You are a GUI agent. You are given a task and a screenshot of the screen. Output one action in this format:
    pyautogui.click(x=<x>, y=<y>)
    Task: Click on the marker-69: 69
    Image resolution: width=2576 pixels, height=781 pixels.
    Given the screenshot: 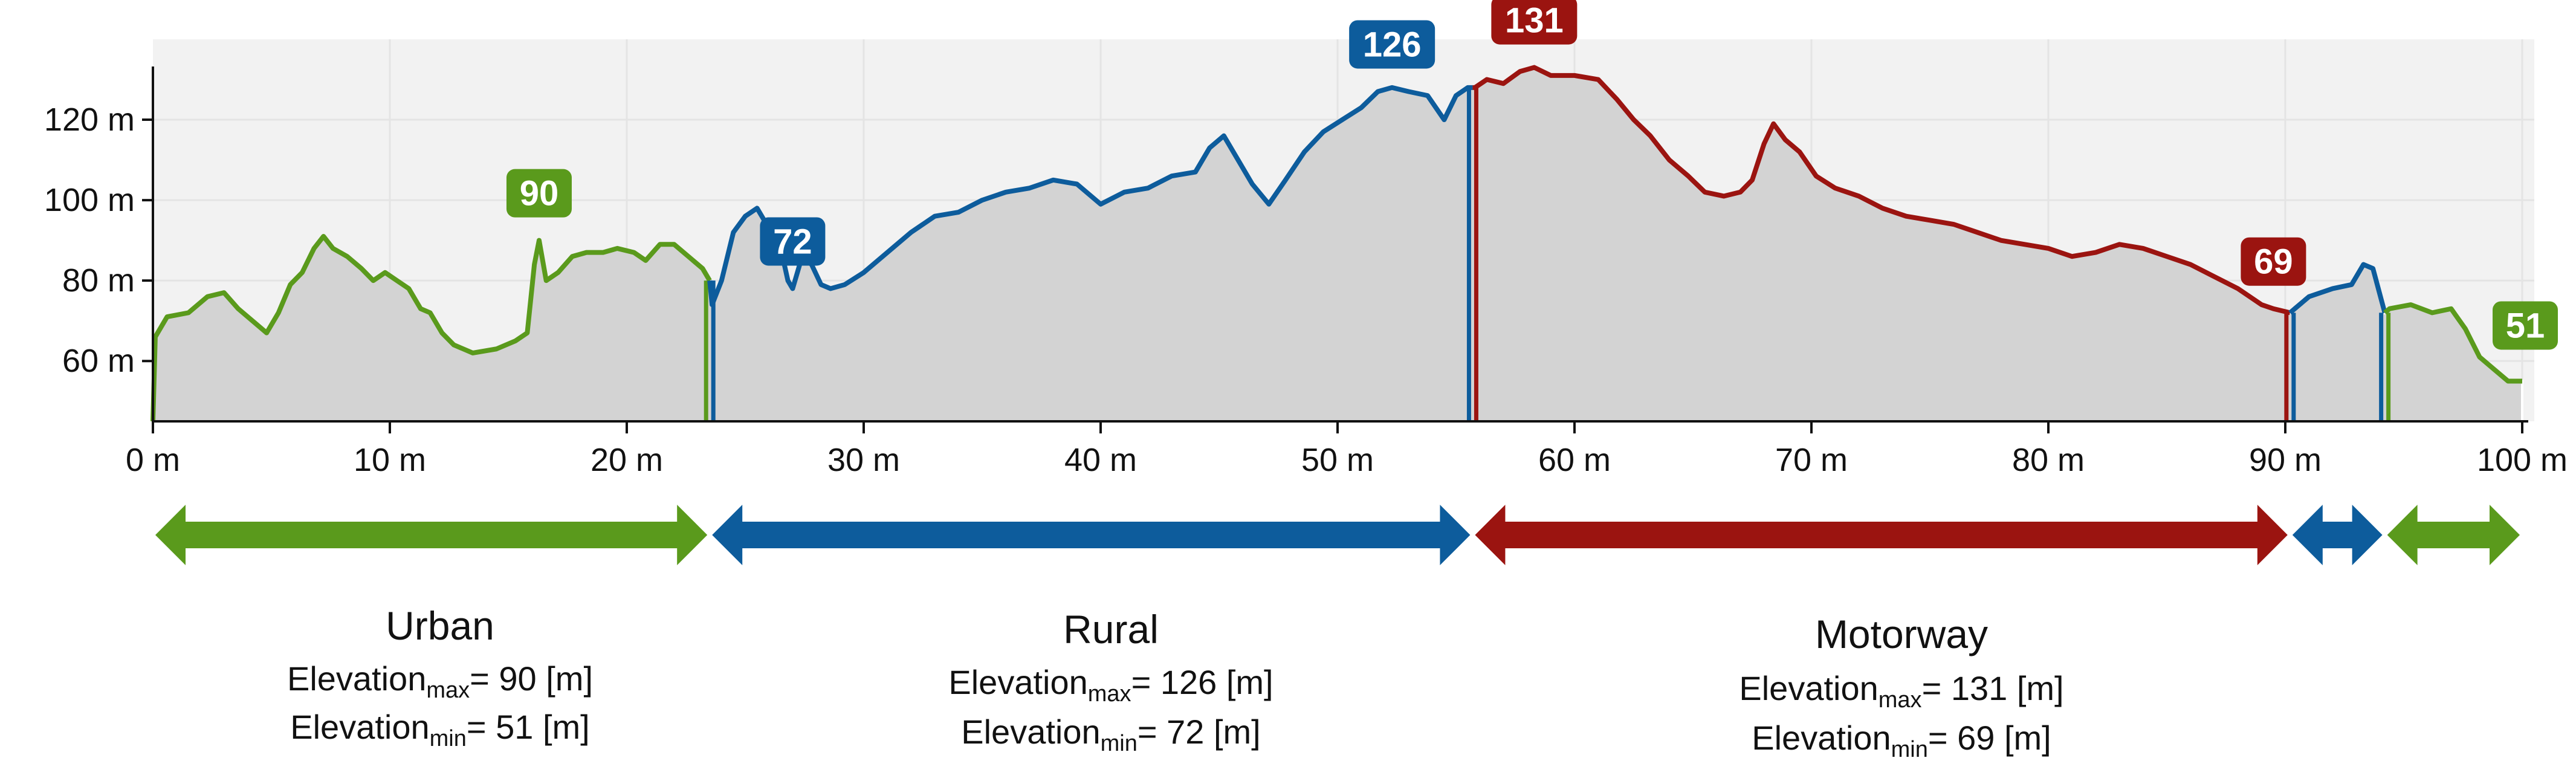 What is the action you would take?
    pyautogui.click(x=2273, y=261)
    